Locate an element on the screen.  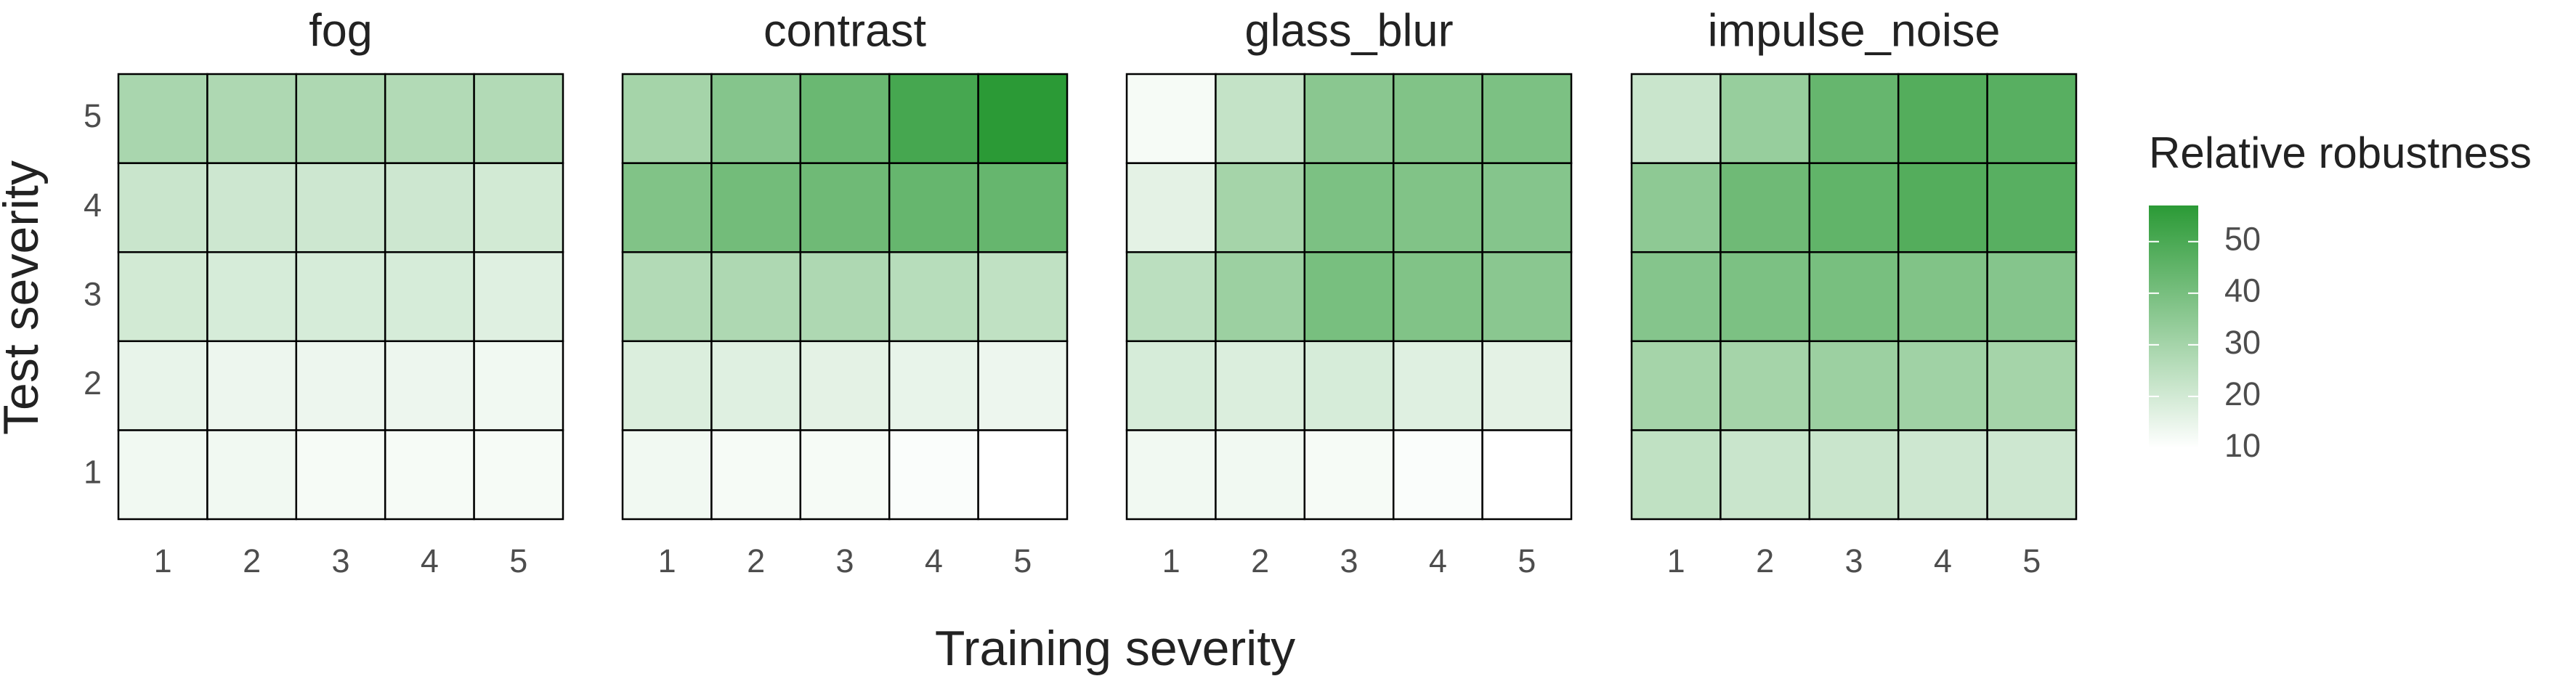
y-tick-label: 4 is located at coordinates (93, 205).